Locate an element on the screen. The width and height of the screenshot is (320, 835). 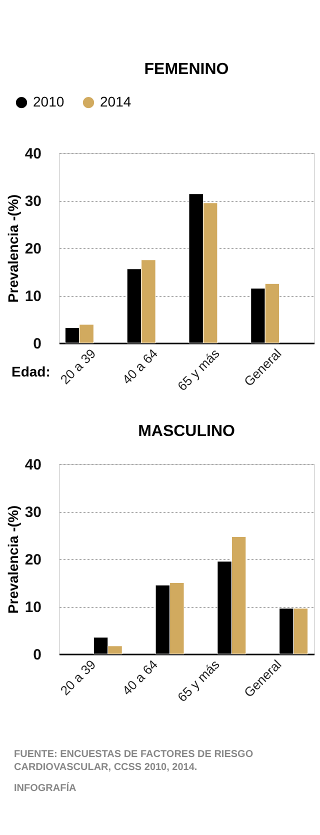
legend-label: 2010 is located at coordinates (48, 102).